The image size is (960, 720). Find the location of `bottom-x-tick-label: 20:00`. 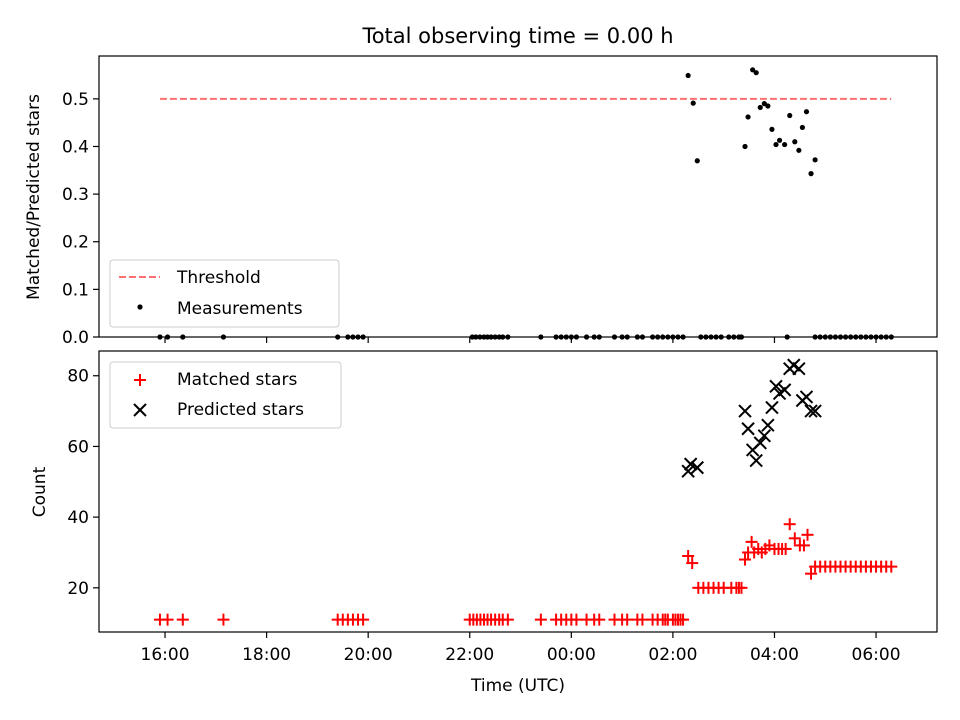

bottom-x-tick-label: 20:00 is located at coordinates (368, 655).